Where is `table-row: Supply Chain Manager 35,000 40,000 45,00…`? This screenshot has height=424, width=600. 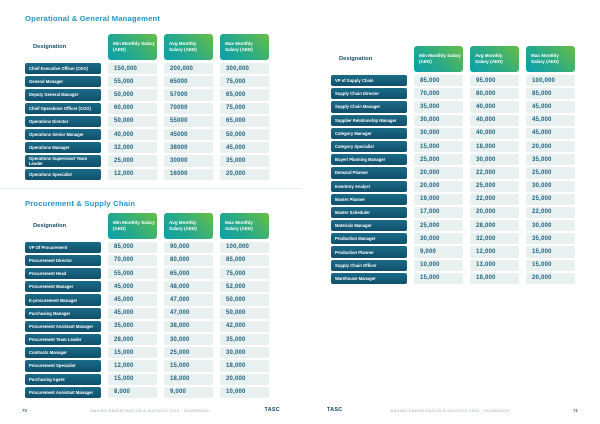 table-row: Supply Chain Manager 35,000 40,000 45,00… is located at coordinates (453, 107).